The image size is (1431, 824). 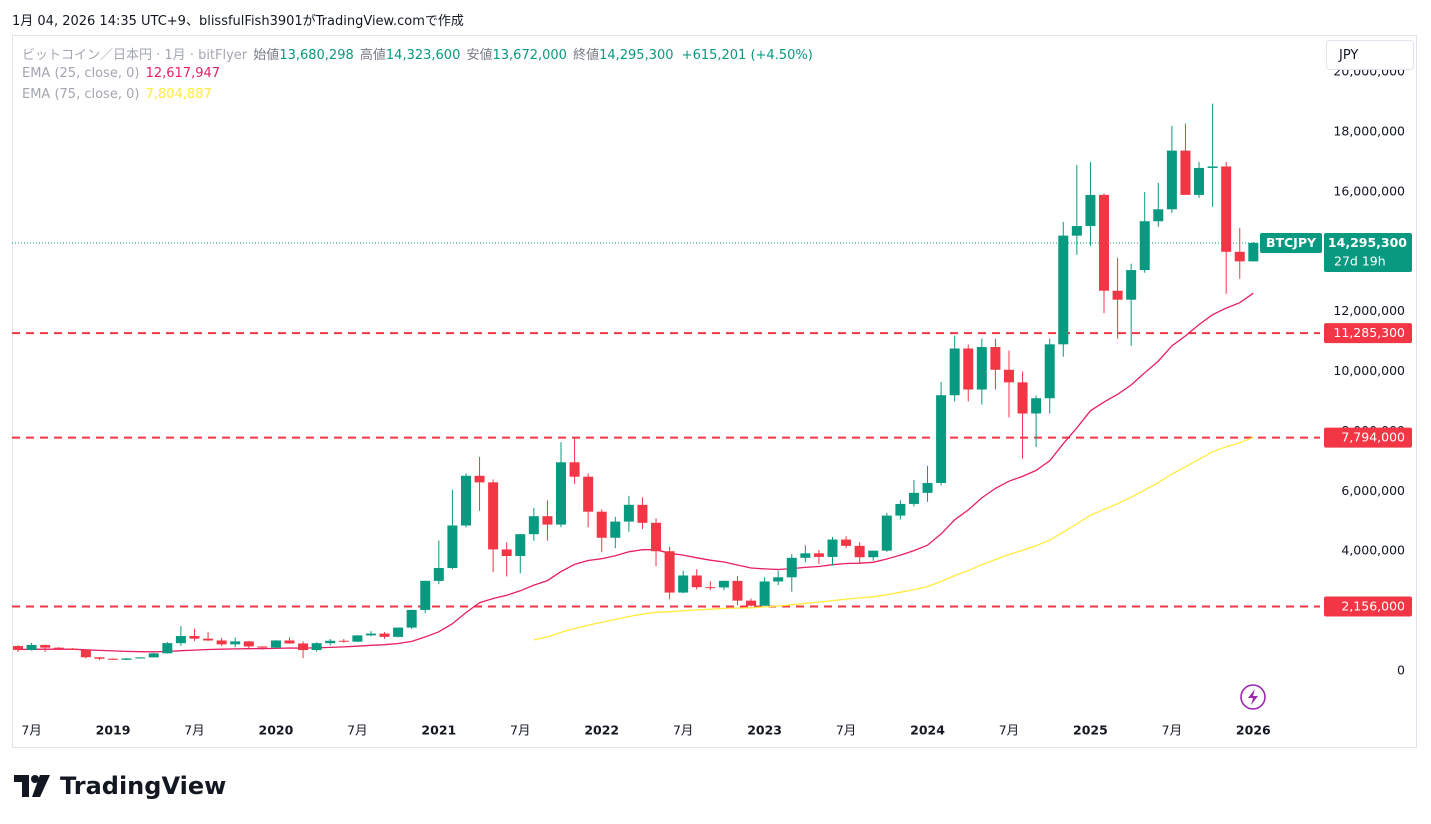 What do you see at coordinates (143, 786) in the screenshot?
I see `brand-name: TradingView` at bounding box center [143, 786].